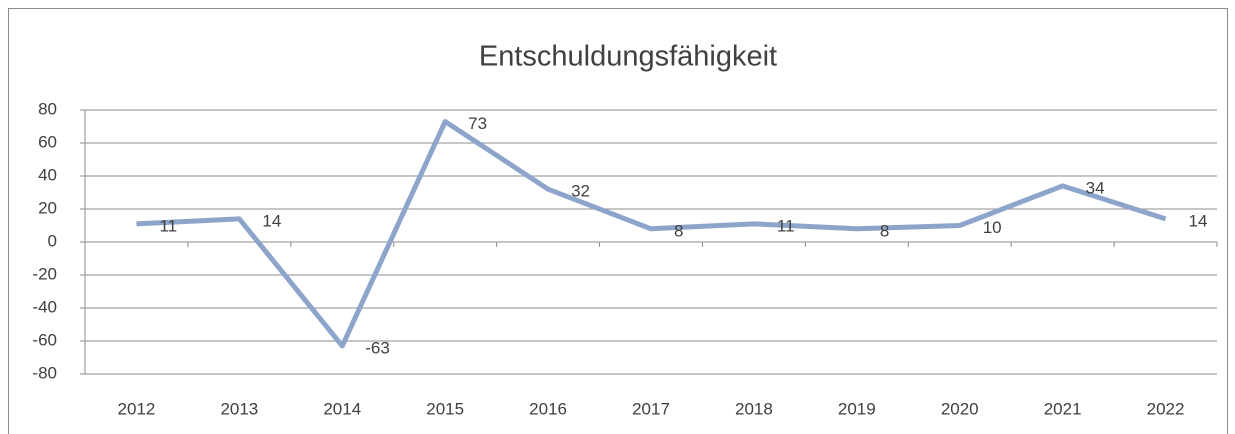  I want to click on data-label: 73, so click(477, 123).